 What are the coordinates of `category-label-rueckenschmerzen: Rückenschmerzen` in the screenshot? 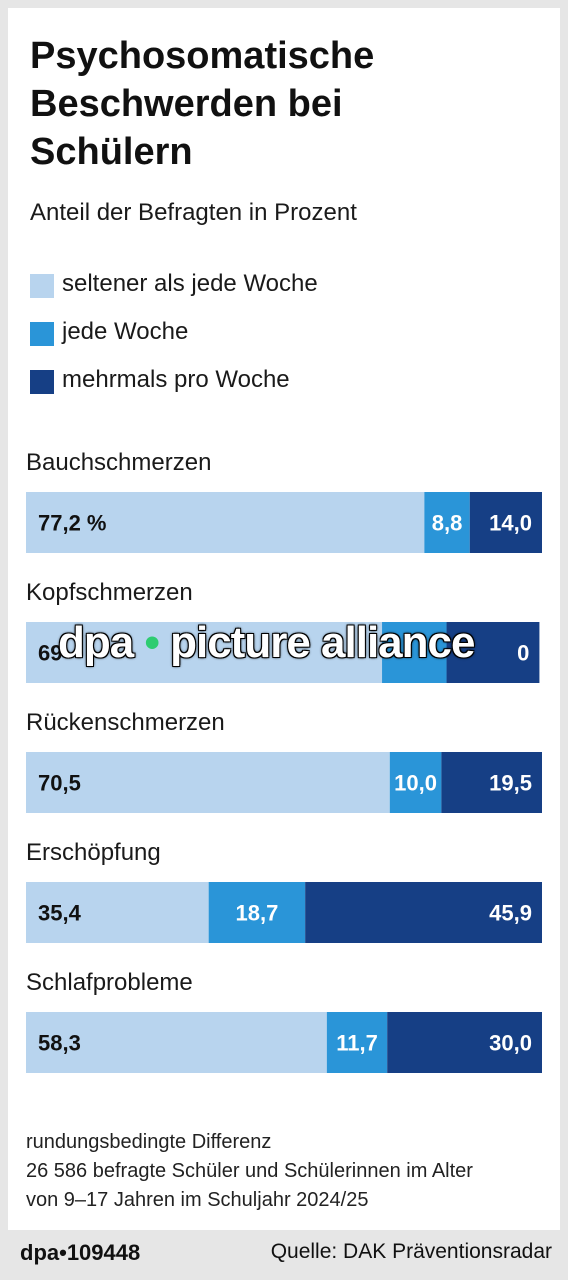 It's located at (125, 722).